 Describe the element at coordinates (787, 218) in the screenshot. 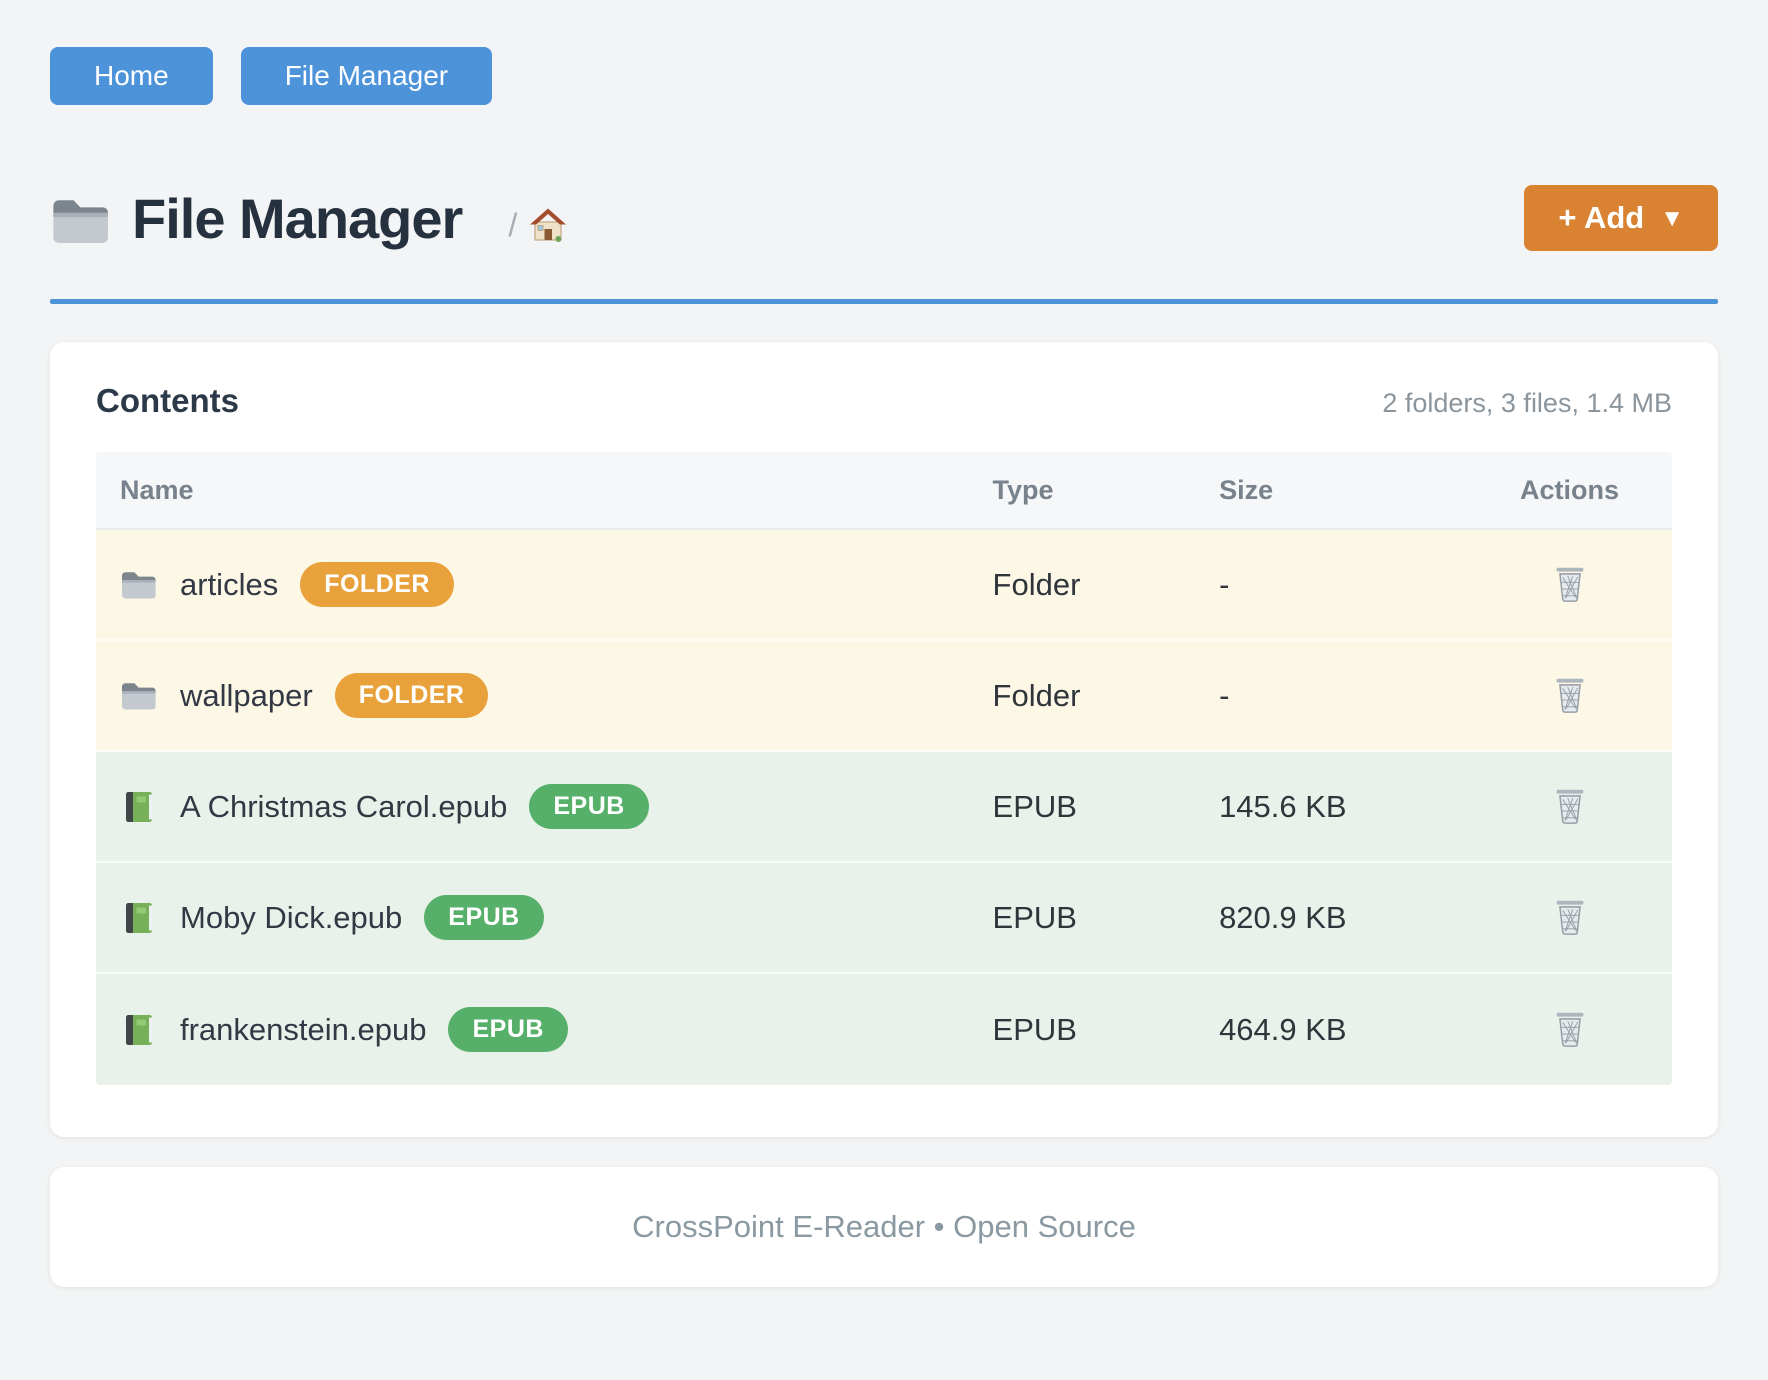

I see `title-group: File Manager /` at that location.